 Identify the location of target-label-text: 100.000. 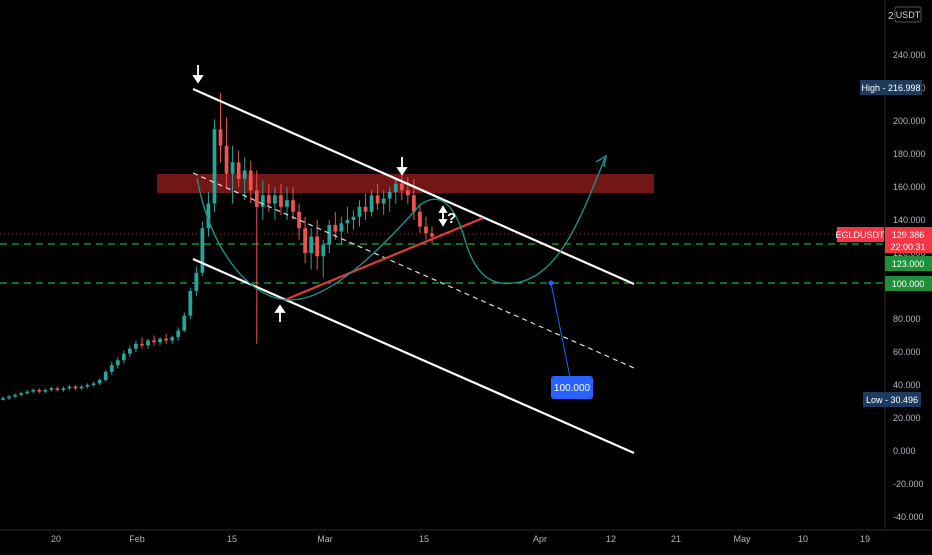
(572, 388).